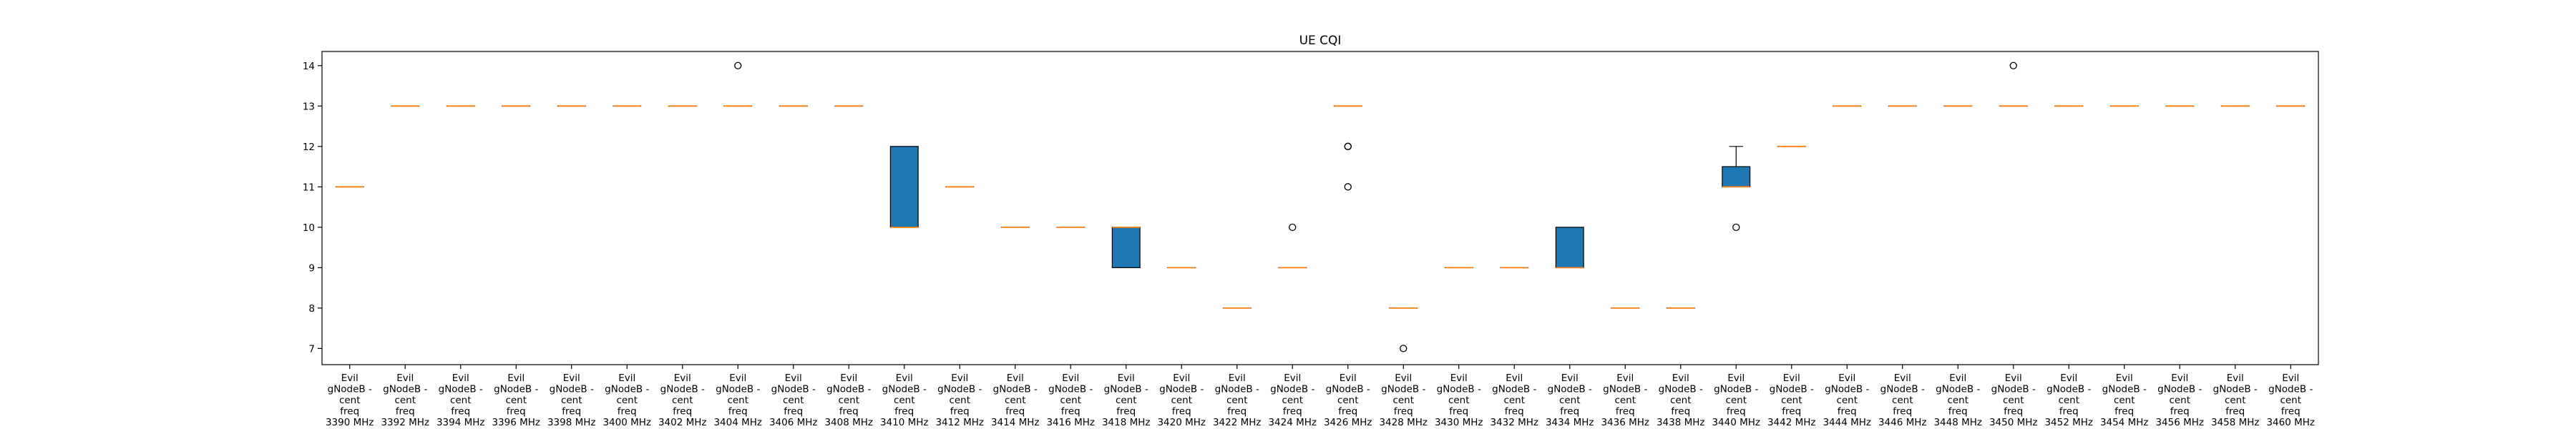 This screenshot has height=429, width=2576. What do you see at coordinates (516, 400) in the screenshot?
I see `x-tick-label: Evil gNodeB -cent freq 3396 MHz` at bounding box center [516, 400].